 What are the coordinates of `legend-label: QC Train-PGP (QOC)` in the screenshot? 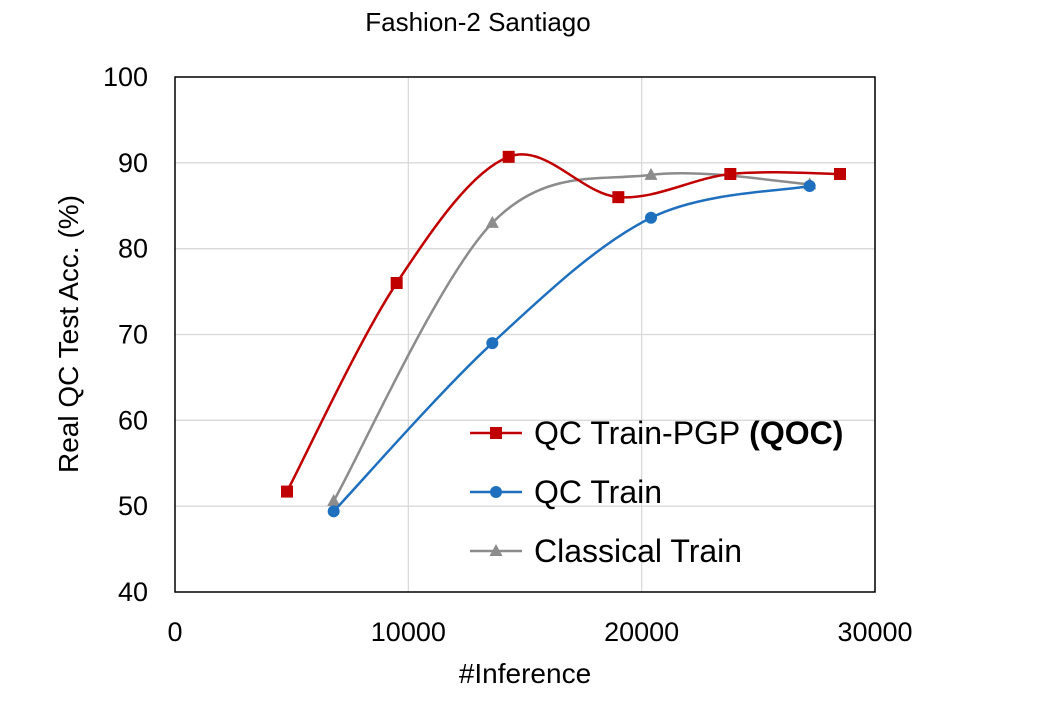 It's located at (688, 433).